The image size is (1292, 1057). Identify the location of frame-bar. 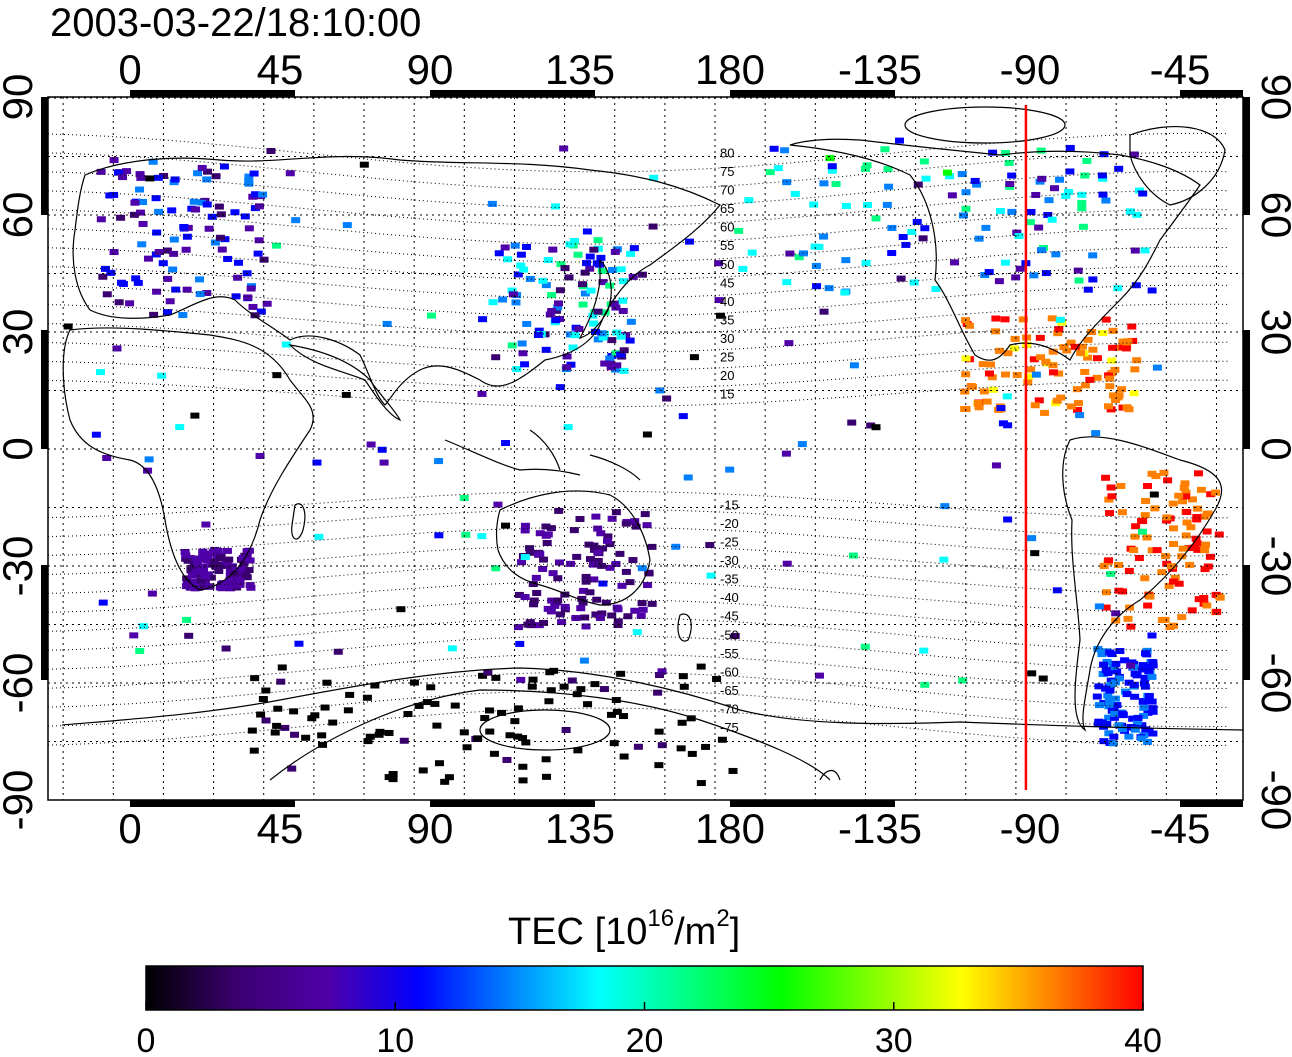
(1211, 93).